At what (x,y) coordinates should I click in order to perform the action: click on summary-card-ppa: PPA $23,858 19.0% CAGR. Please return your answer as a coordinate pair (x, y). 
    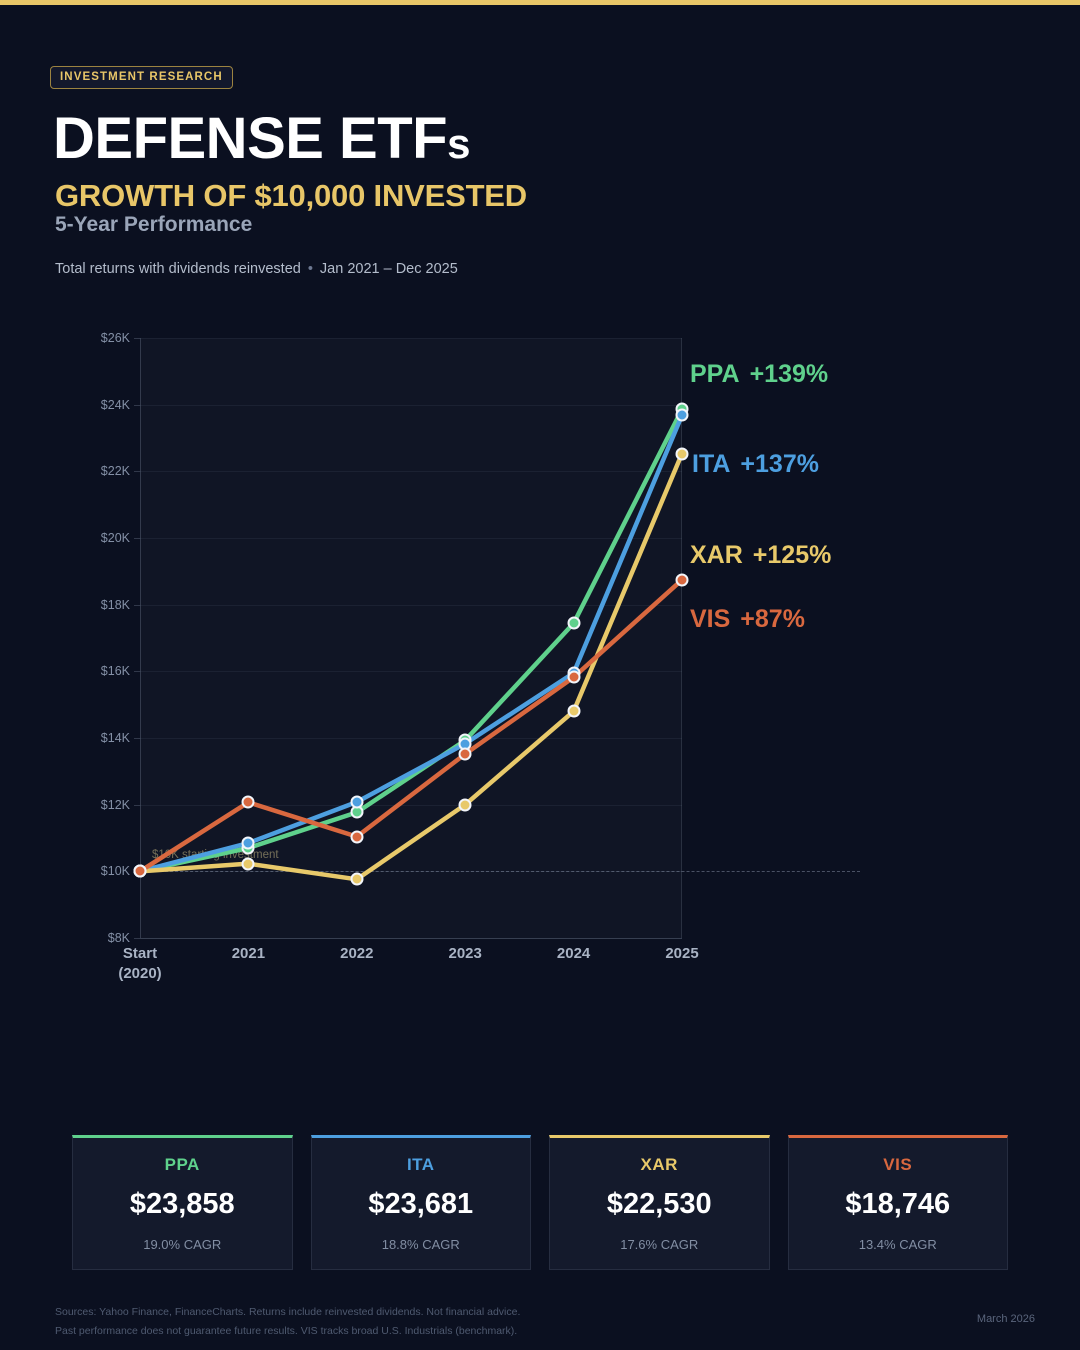
    Looking at the image, I should click on (182, 1202).